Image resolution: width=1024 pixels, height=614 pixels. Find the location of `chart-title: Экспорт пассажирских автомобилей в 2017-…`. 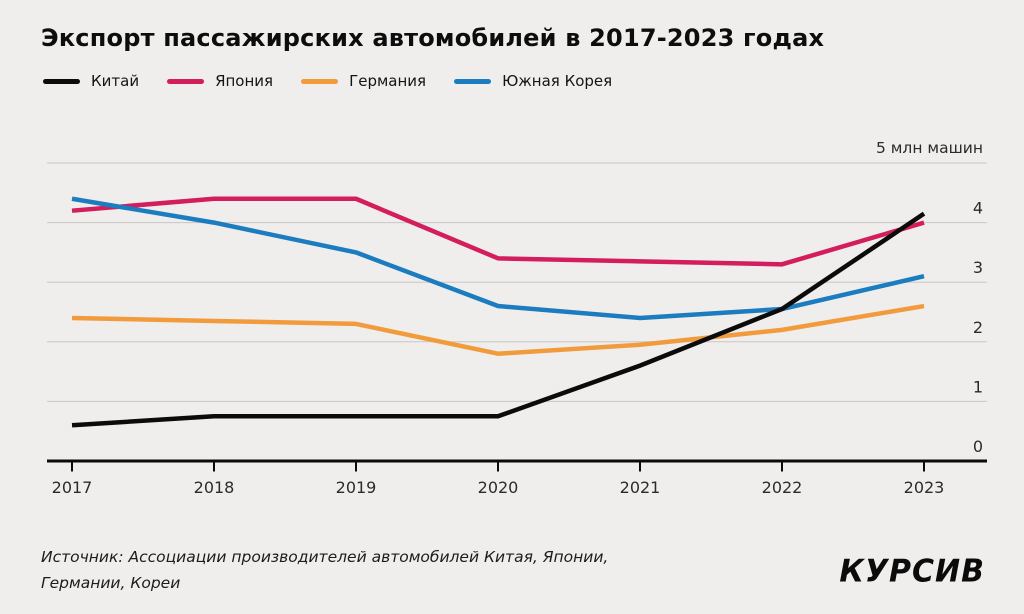

chart-title: Экспорт пассажирских автомобилей в 2017-… is located at coordinates (433, 38).